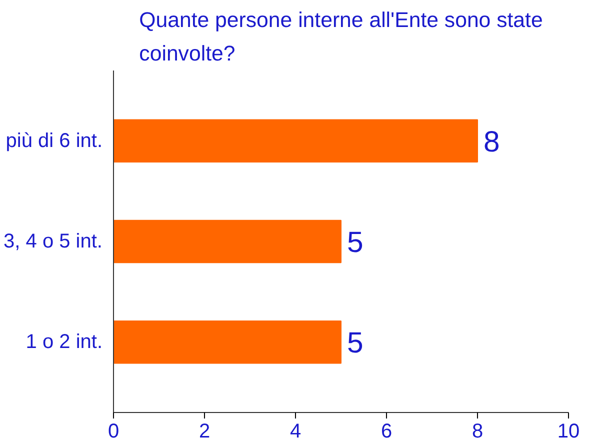 This screenshot has height=442, width=600. What do you see at coordinates (386, 431) in the screenshot?
I see `x-tick-label: 6` at bounding box center [386, 431].